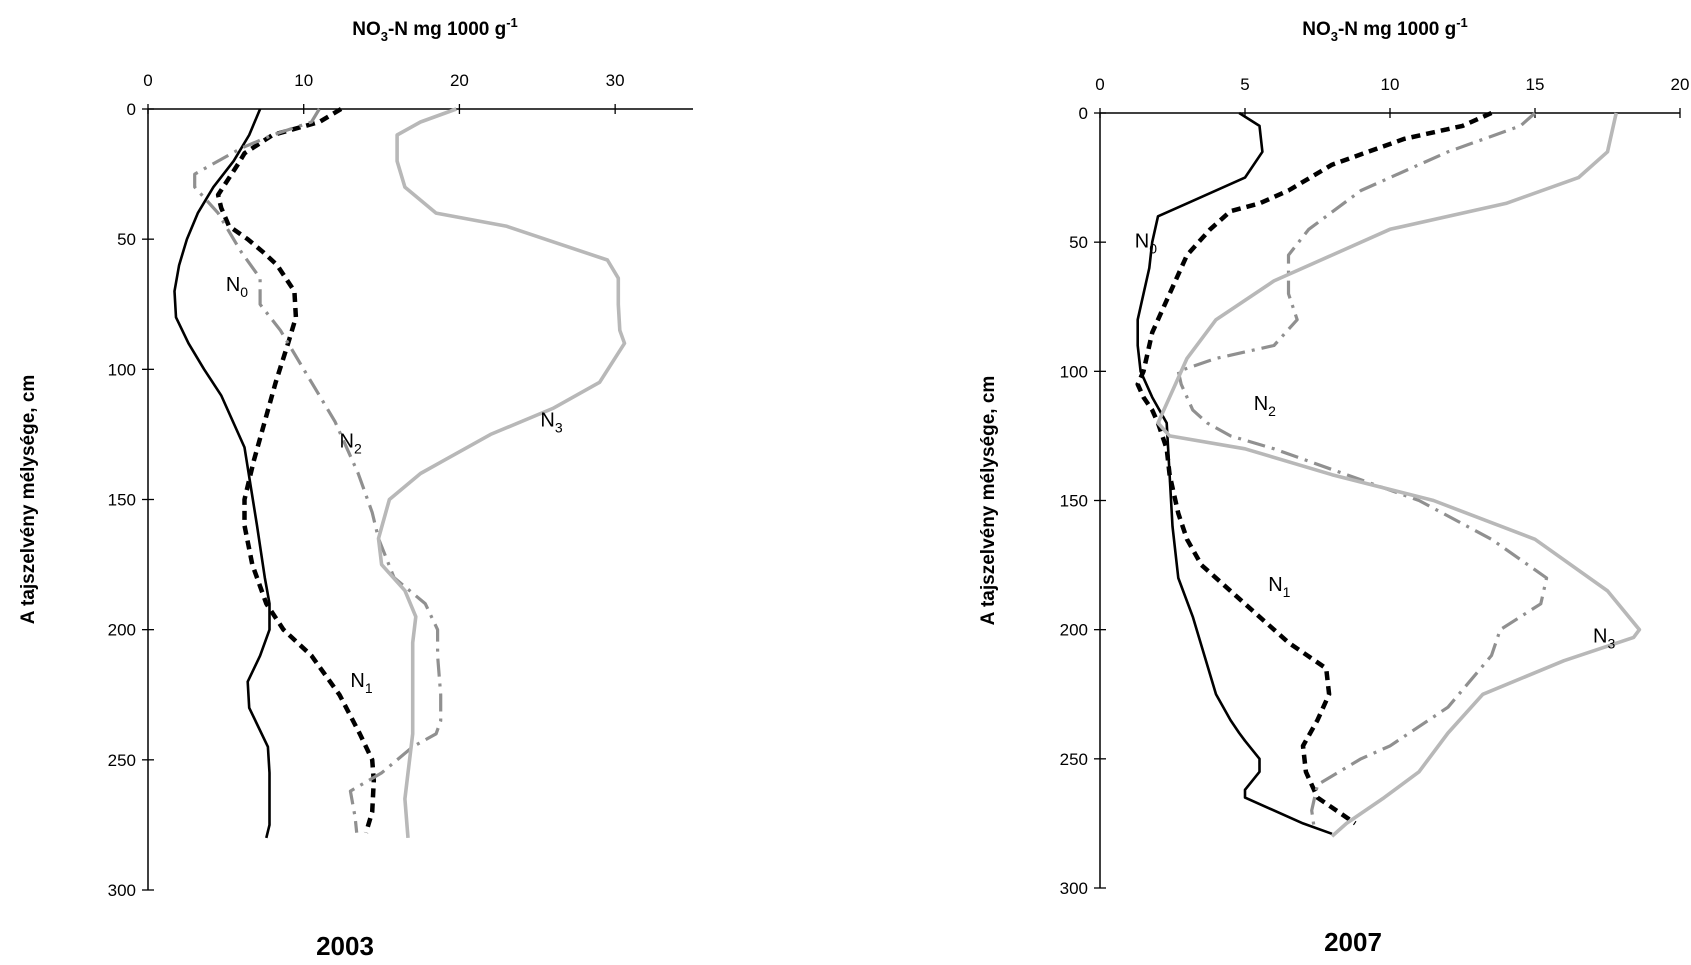 Image resolution: width=1691 pixels, height=965 pixels. I want to click on chart-year-label: 2007, so click(1353, 942).